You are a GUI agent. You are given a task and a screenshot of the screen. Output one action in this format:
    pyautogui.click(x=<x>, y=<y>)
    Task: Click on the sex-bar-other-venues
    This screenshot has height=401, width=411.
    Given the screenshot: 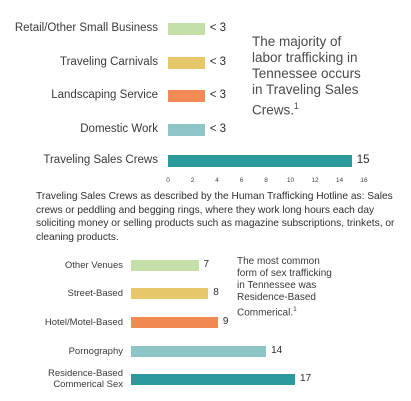 What is the action you would take?
    pyautogui.click(x=165, y=265)
    